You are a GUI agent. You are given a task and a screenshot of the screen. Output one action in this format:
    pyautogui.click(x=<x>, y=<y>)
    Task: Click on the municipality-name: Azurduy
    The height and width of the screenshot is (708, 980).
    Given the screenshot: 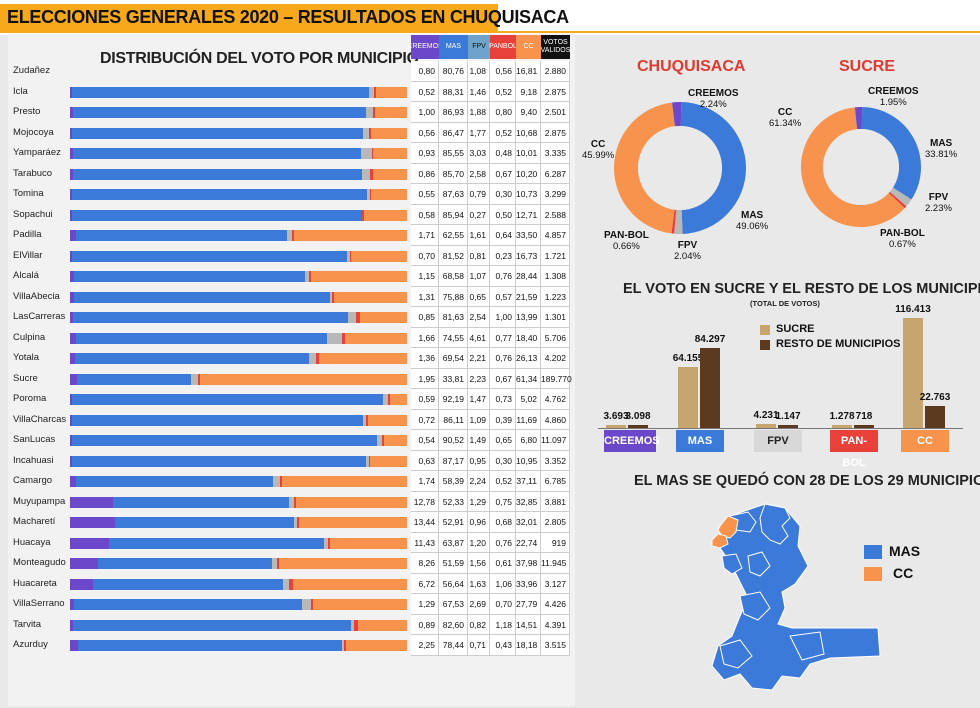 What is the action you would take?
    pyautogui.click(x=30, y=644)
    